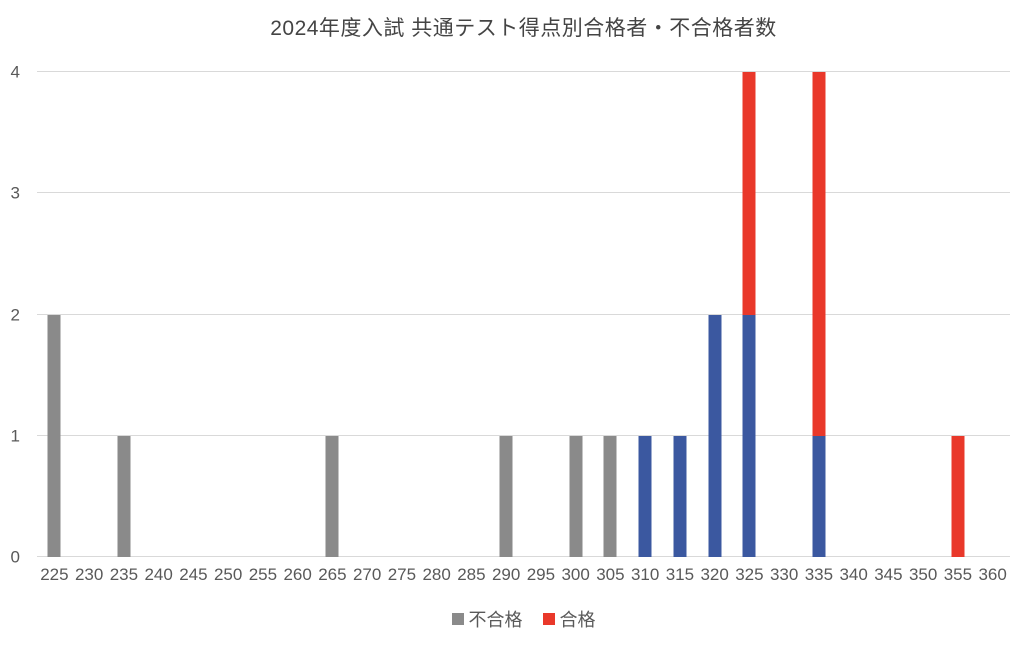  Describe the element at coordinates (680, 496) in the screenshot. I see `bar-segment-315-unlabeled` at that location.